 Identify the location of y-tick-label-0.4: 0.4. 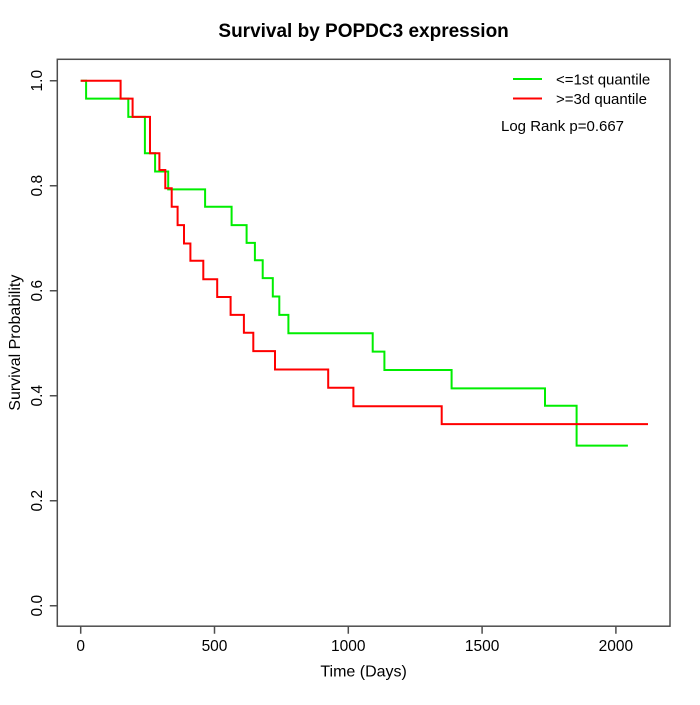
(37, 396).